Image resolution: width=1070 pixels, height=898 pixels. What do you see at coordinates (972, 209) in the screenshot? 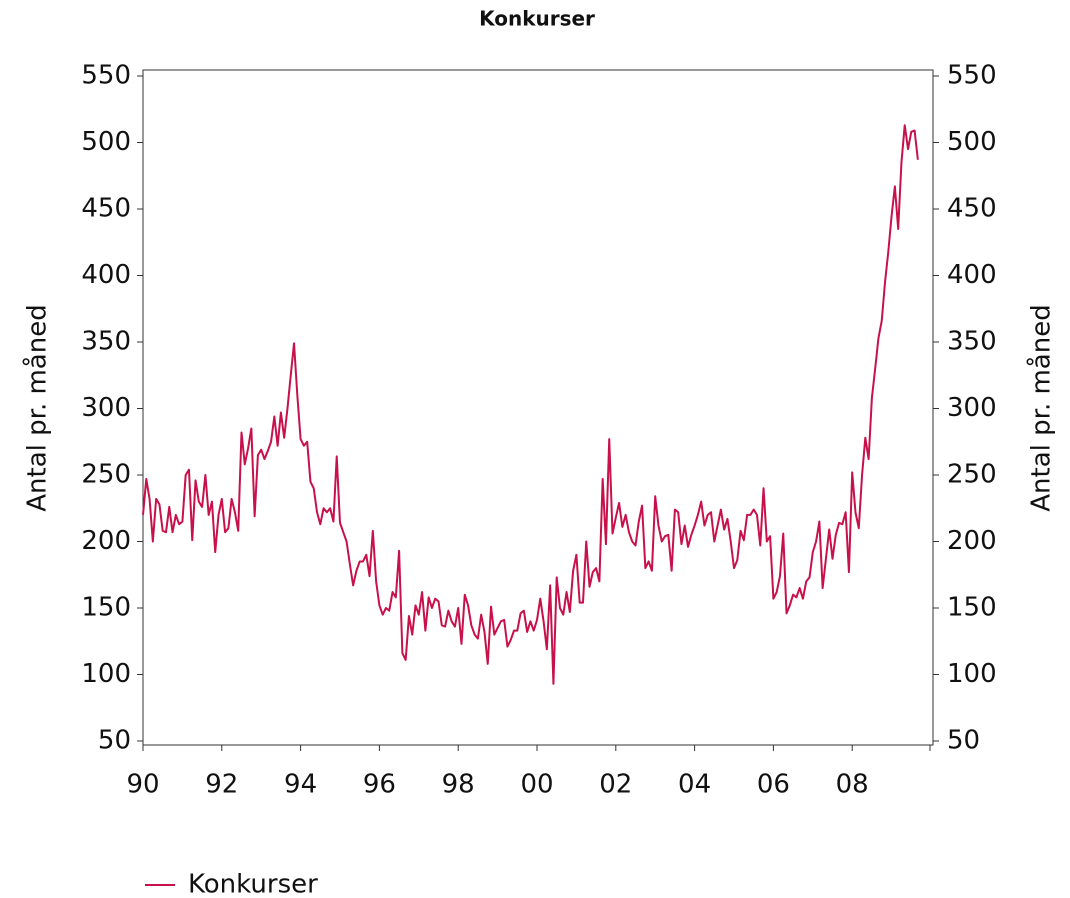
I see `y2-tick-label: 450` at bounding box center [972, 209].